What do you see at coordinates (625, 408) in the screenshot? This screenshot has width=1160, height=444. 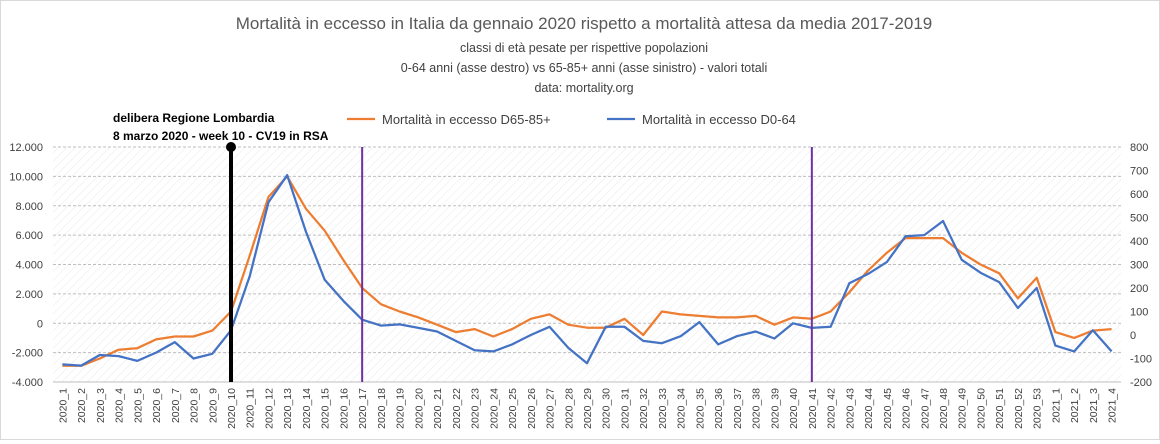 I see `x-axis-tick-label: 2020_31` at bounding box center [625, 408].